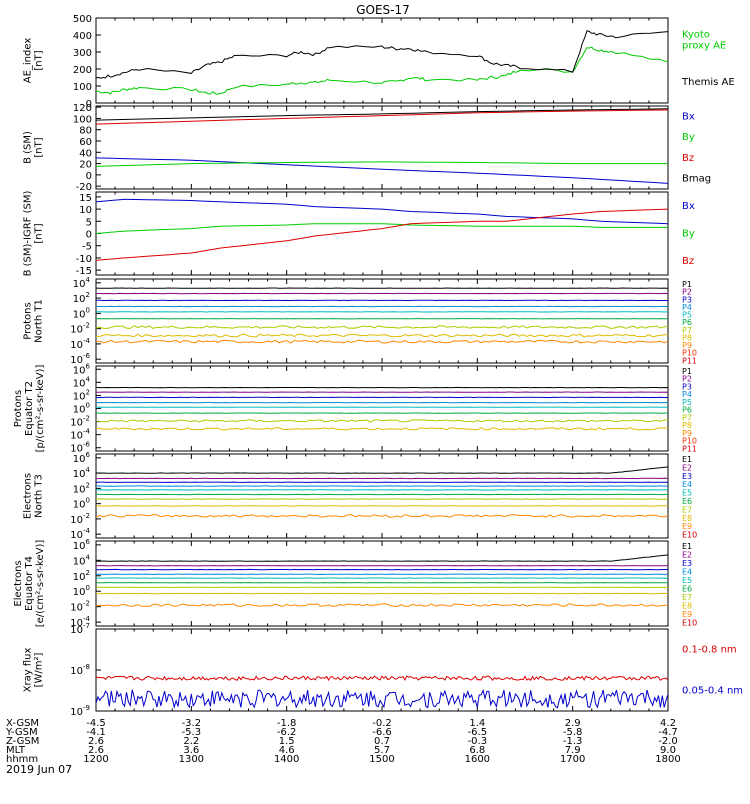  I want to click on panel-xray: 10-910-810-70.1-0.8 nm0.05-0.4 nm, so click(406, 670).